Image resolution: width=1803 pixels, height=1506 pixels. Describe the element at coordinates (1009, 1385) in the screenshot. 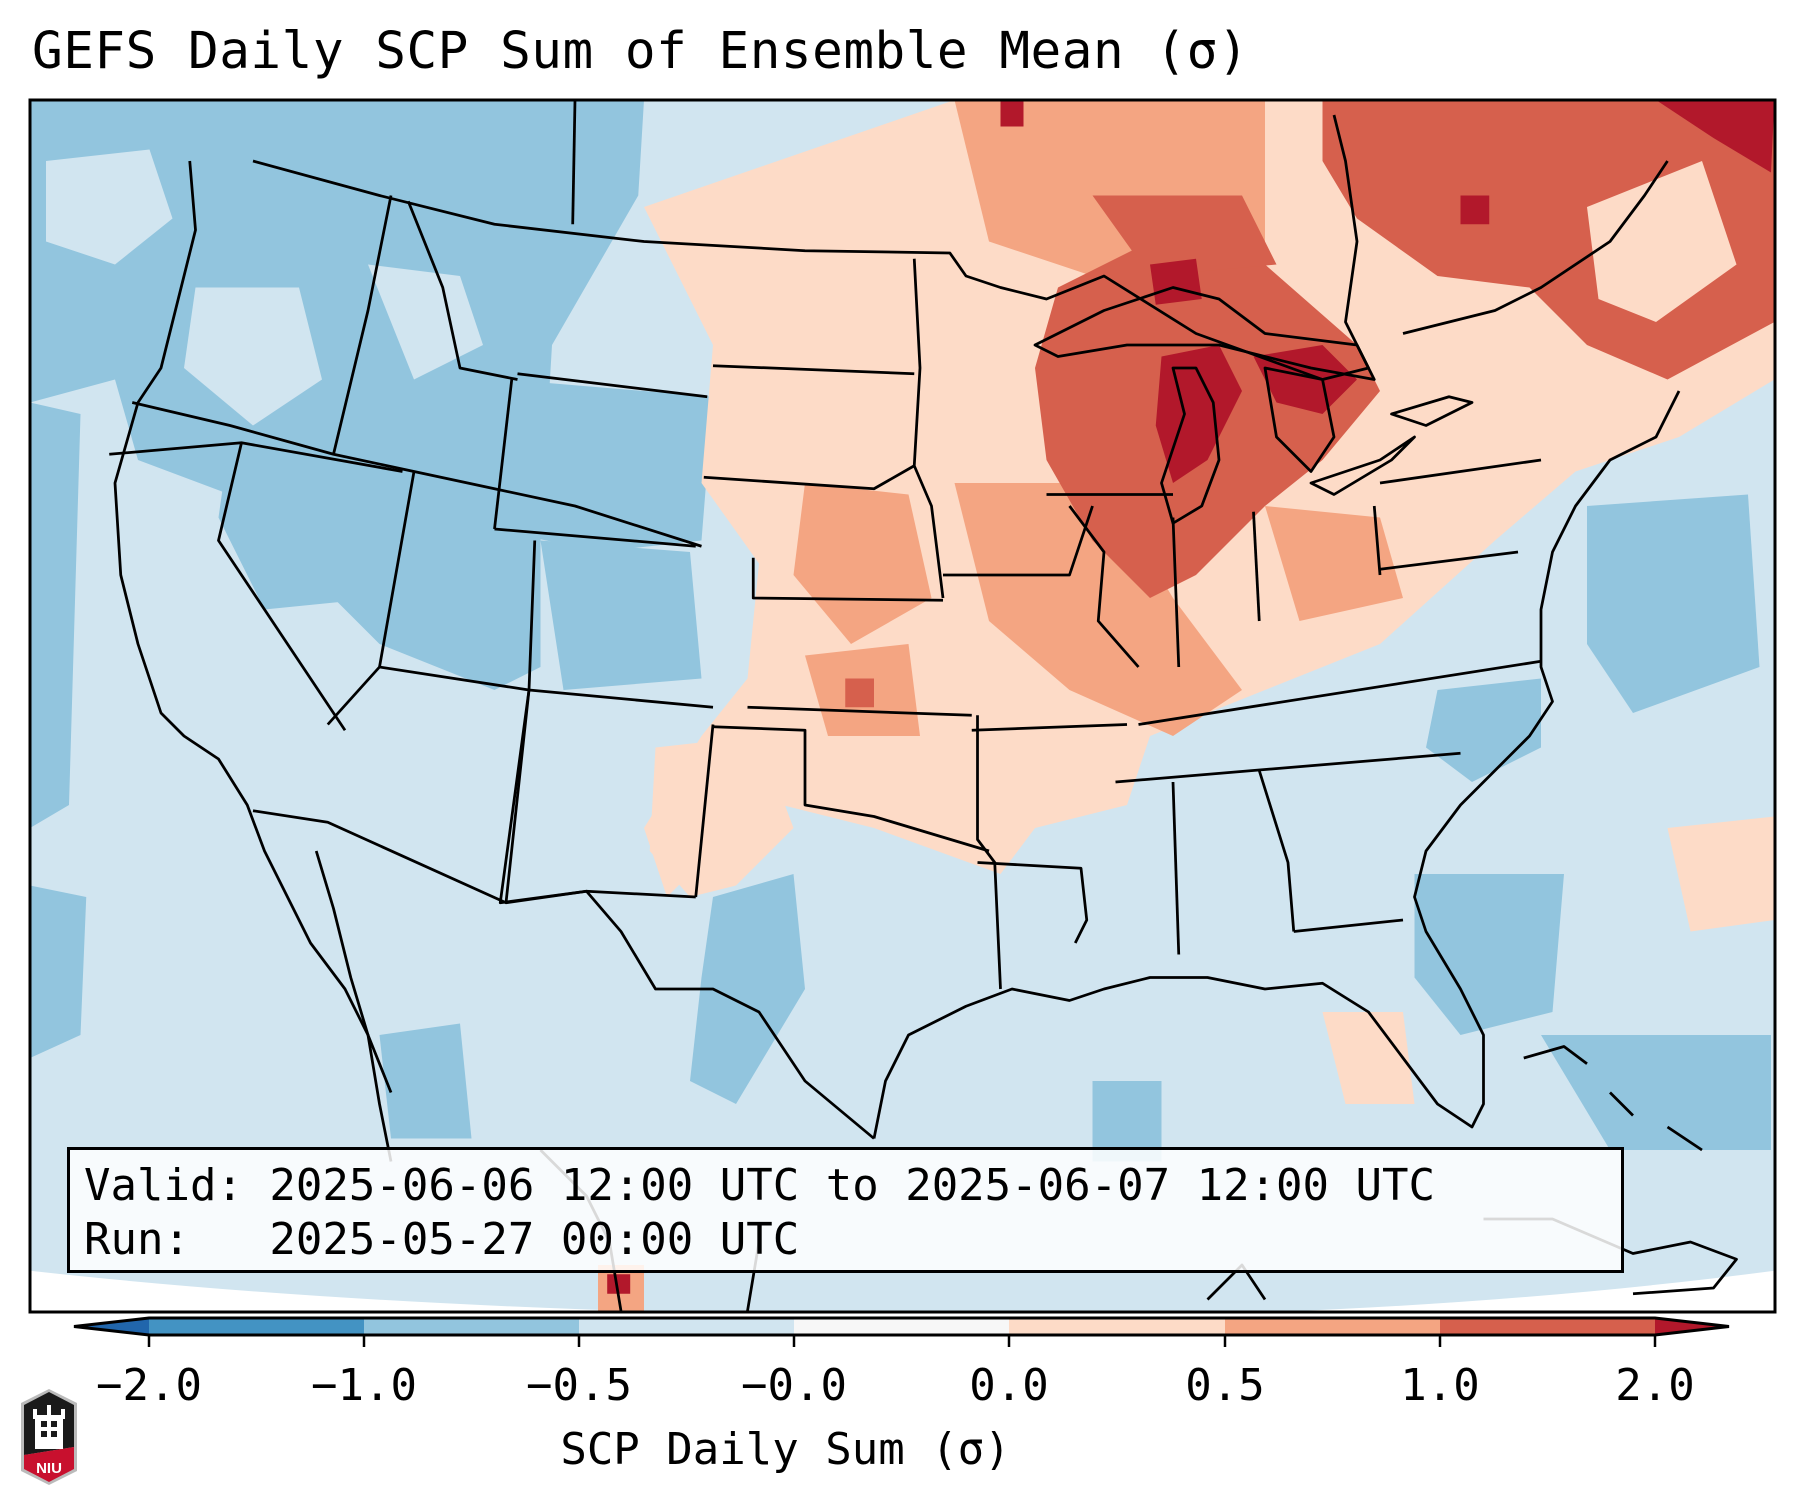

I see `colorbar-tick-label: 0.0` at that location.